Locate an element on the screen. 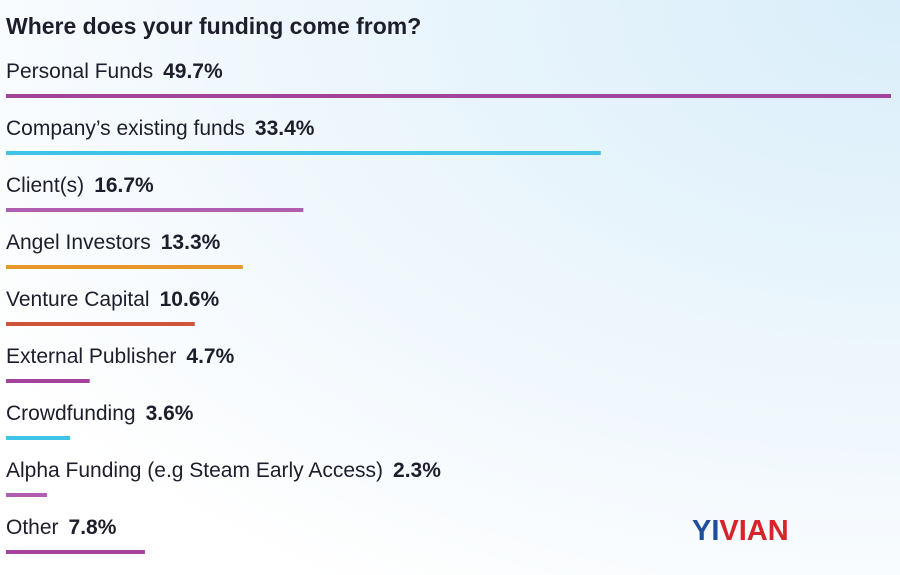  bar-label: Crowdfunding 3.6% is located at coordinates (100, 413).